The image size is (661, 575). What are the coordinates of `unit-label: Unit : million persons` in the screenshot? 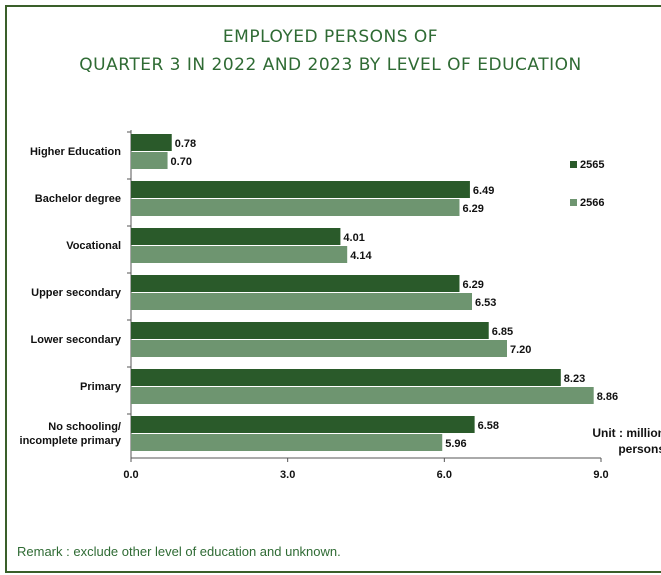 It's located at (620, 441).